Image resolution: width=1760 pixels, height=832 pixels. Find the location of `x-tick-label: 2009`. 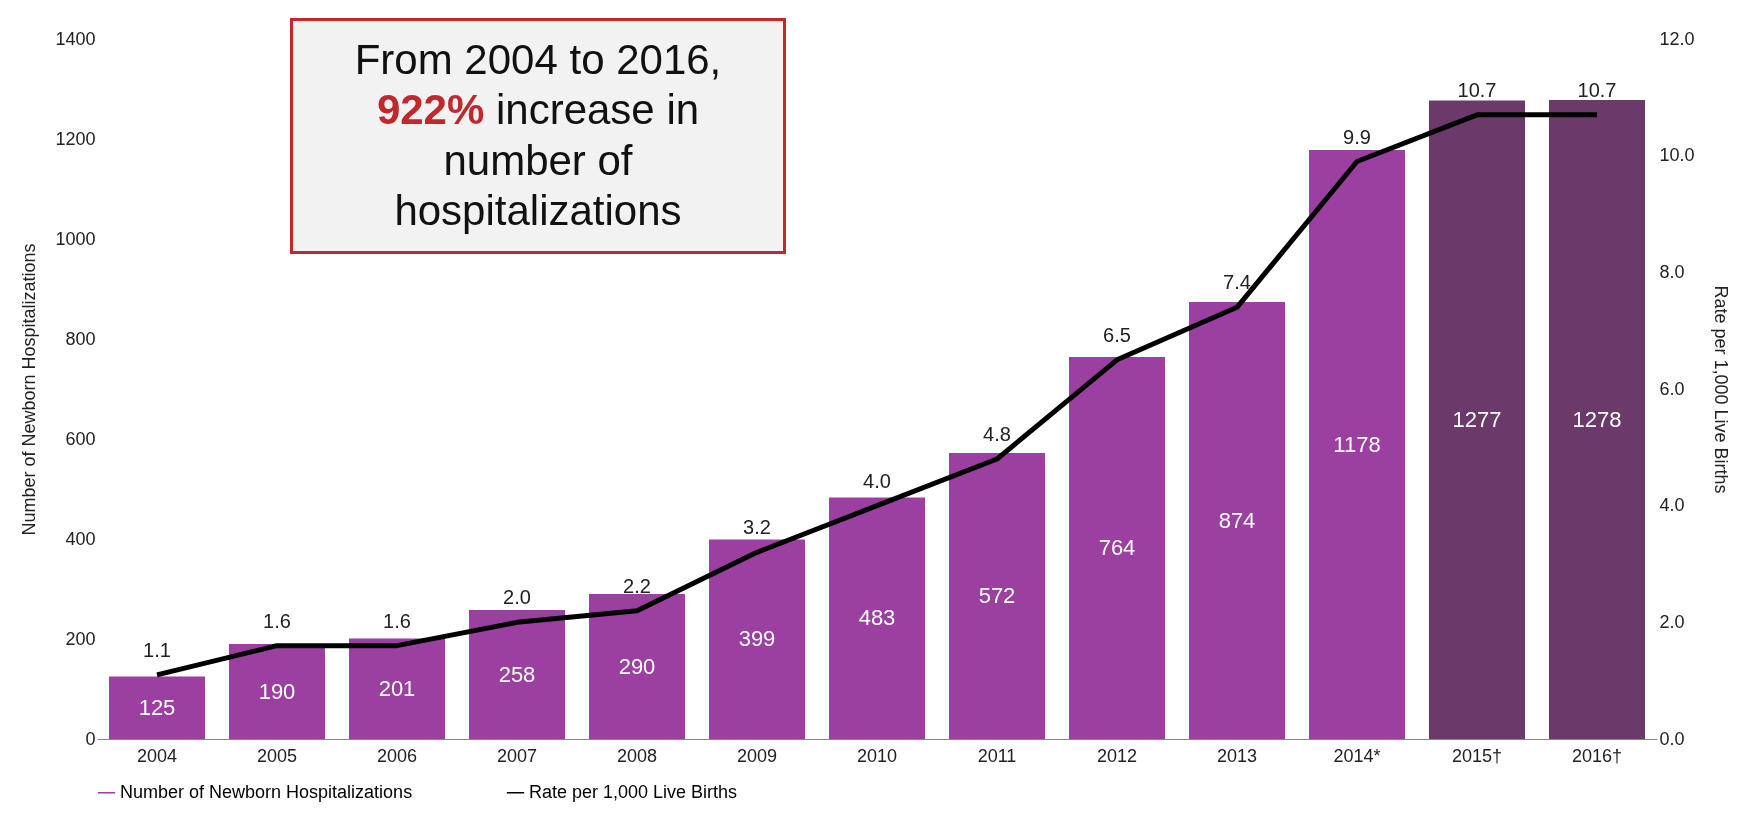

x-tick-label: 2009 is located at coordinates (757, 755).